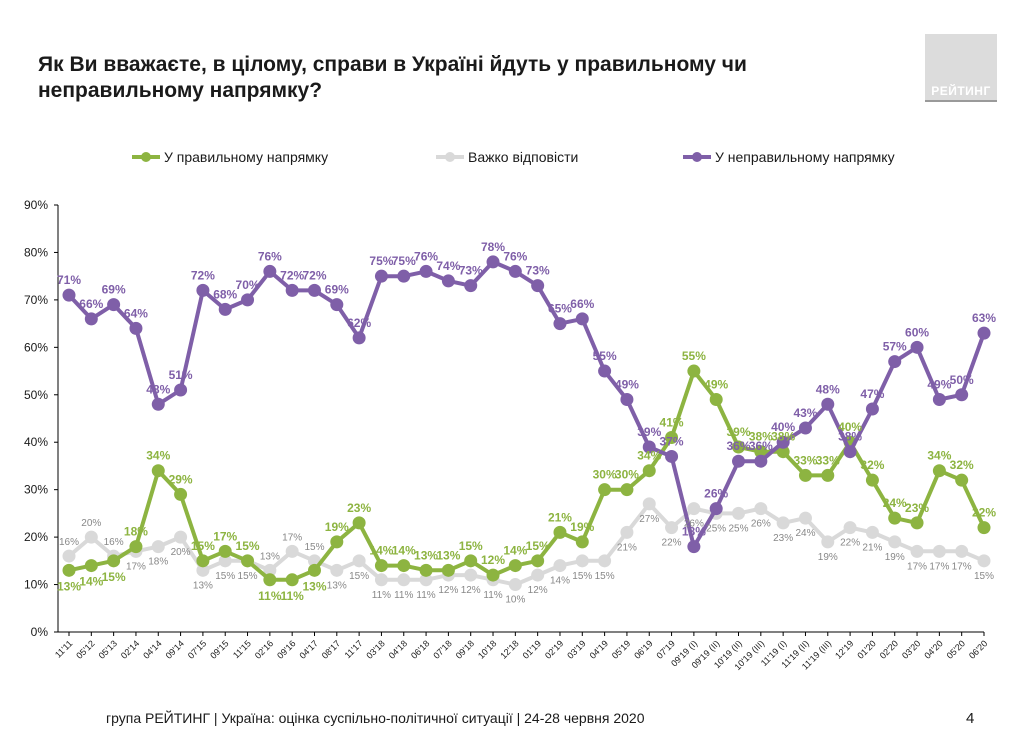 The image size is (1024, 732). Describe the element at coordinates (136, 566) in the screenshot. I see `series-1-data-label: 17%` at that location.